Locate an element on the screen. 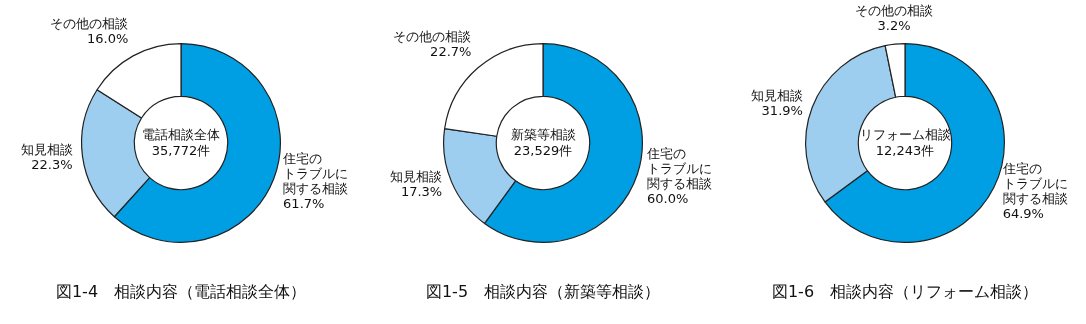 This screenshot has width=1086, height=324. data-label: 64.9% is located at coordinates (1023, 214).